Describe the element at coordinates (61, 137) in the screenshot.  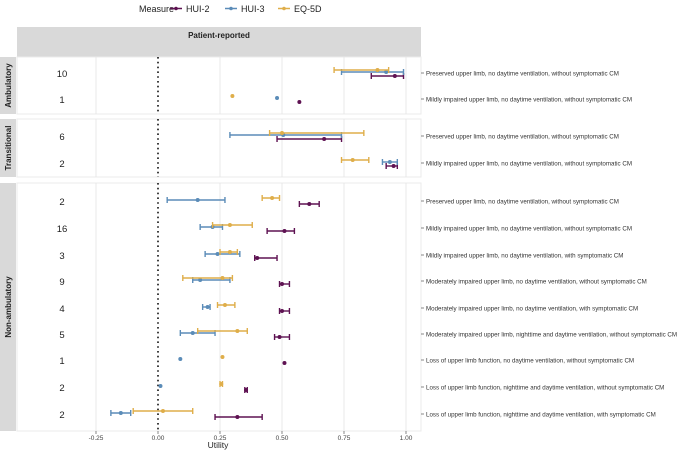
I see `sample-size-label: 6` at that location.